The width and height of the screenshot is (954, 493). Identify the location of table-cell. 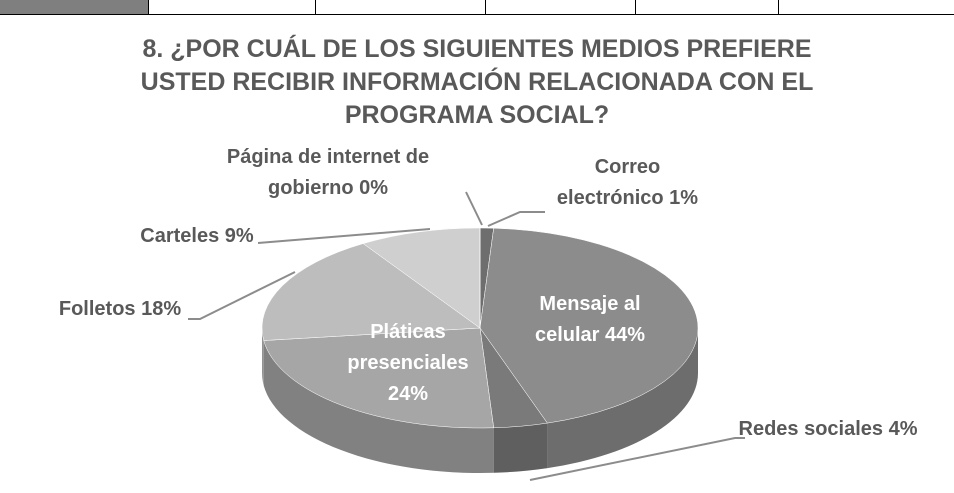
(74, 7).